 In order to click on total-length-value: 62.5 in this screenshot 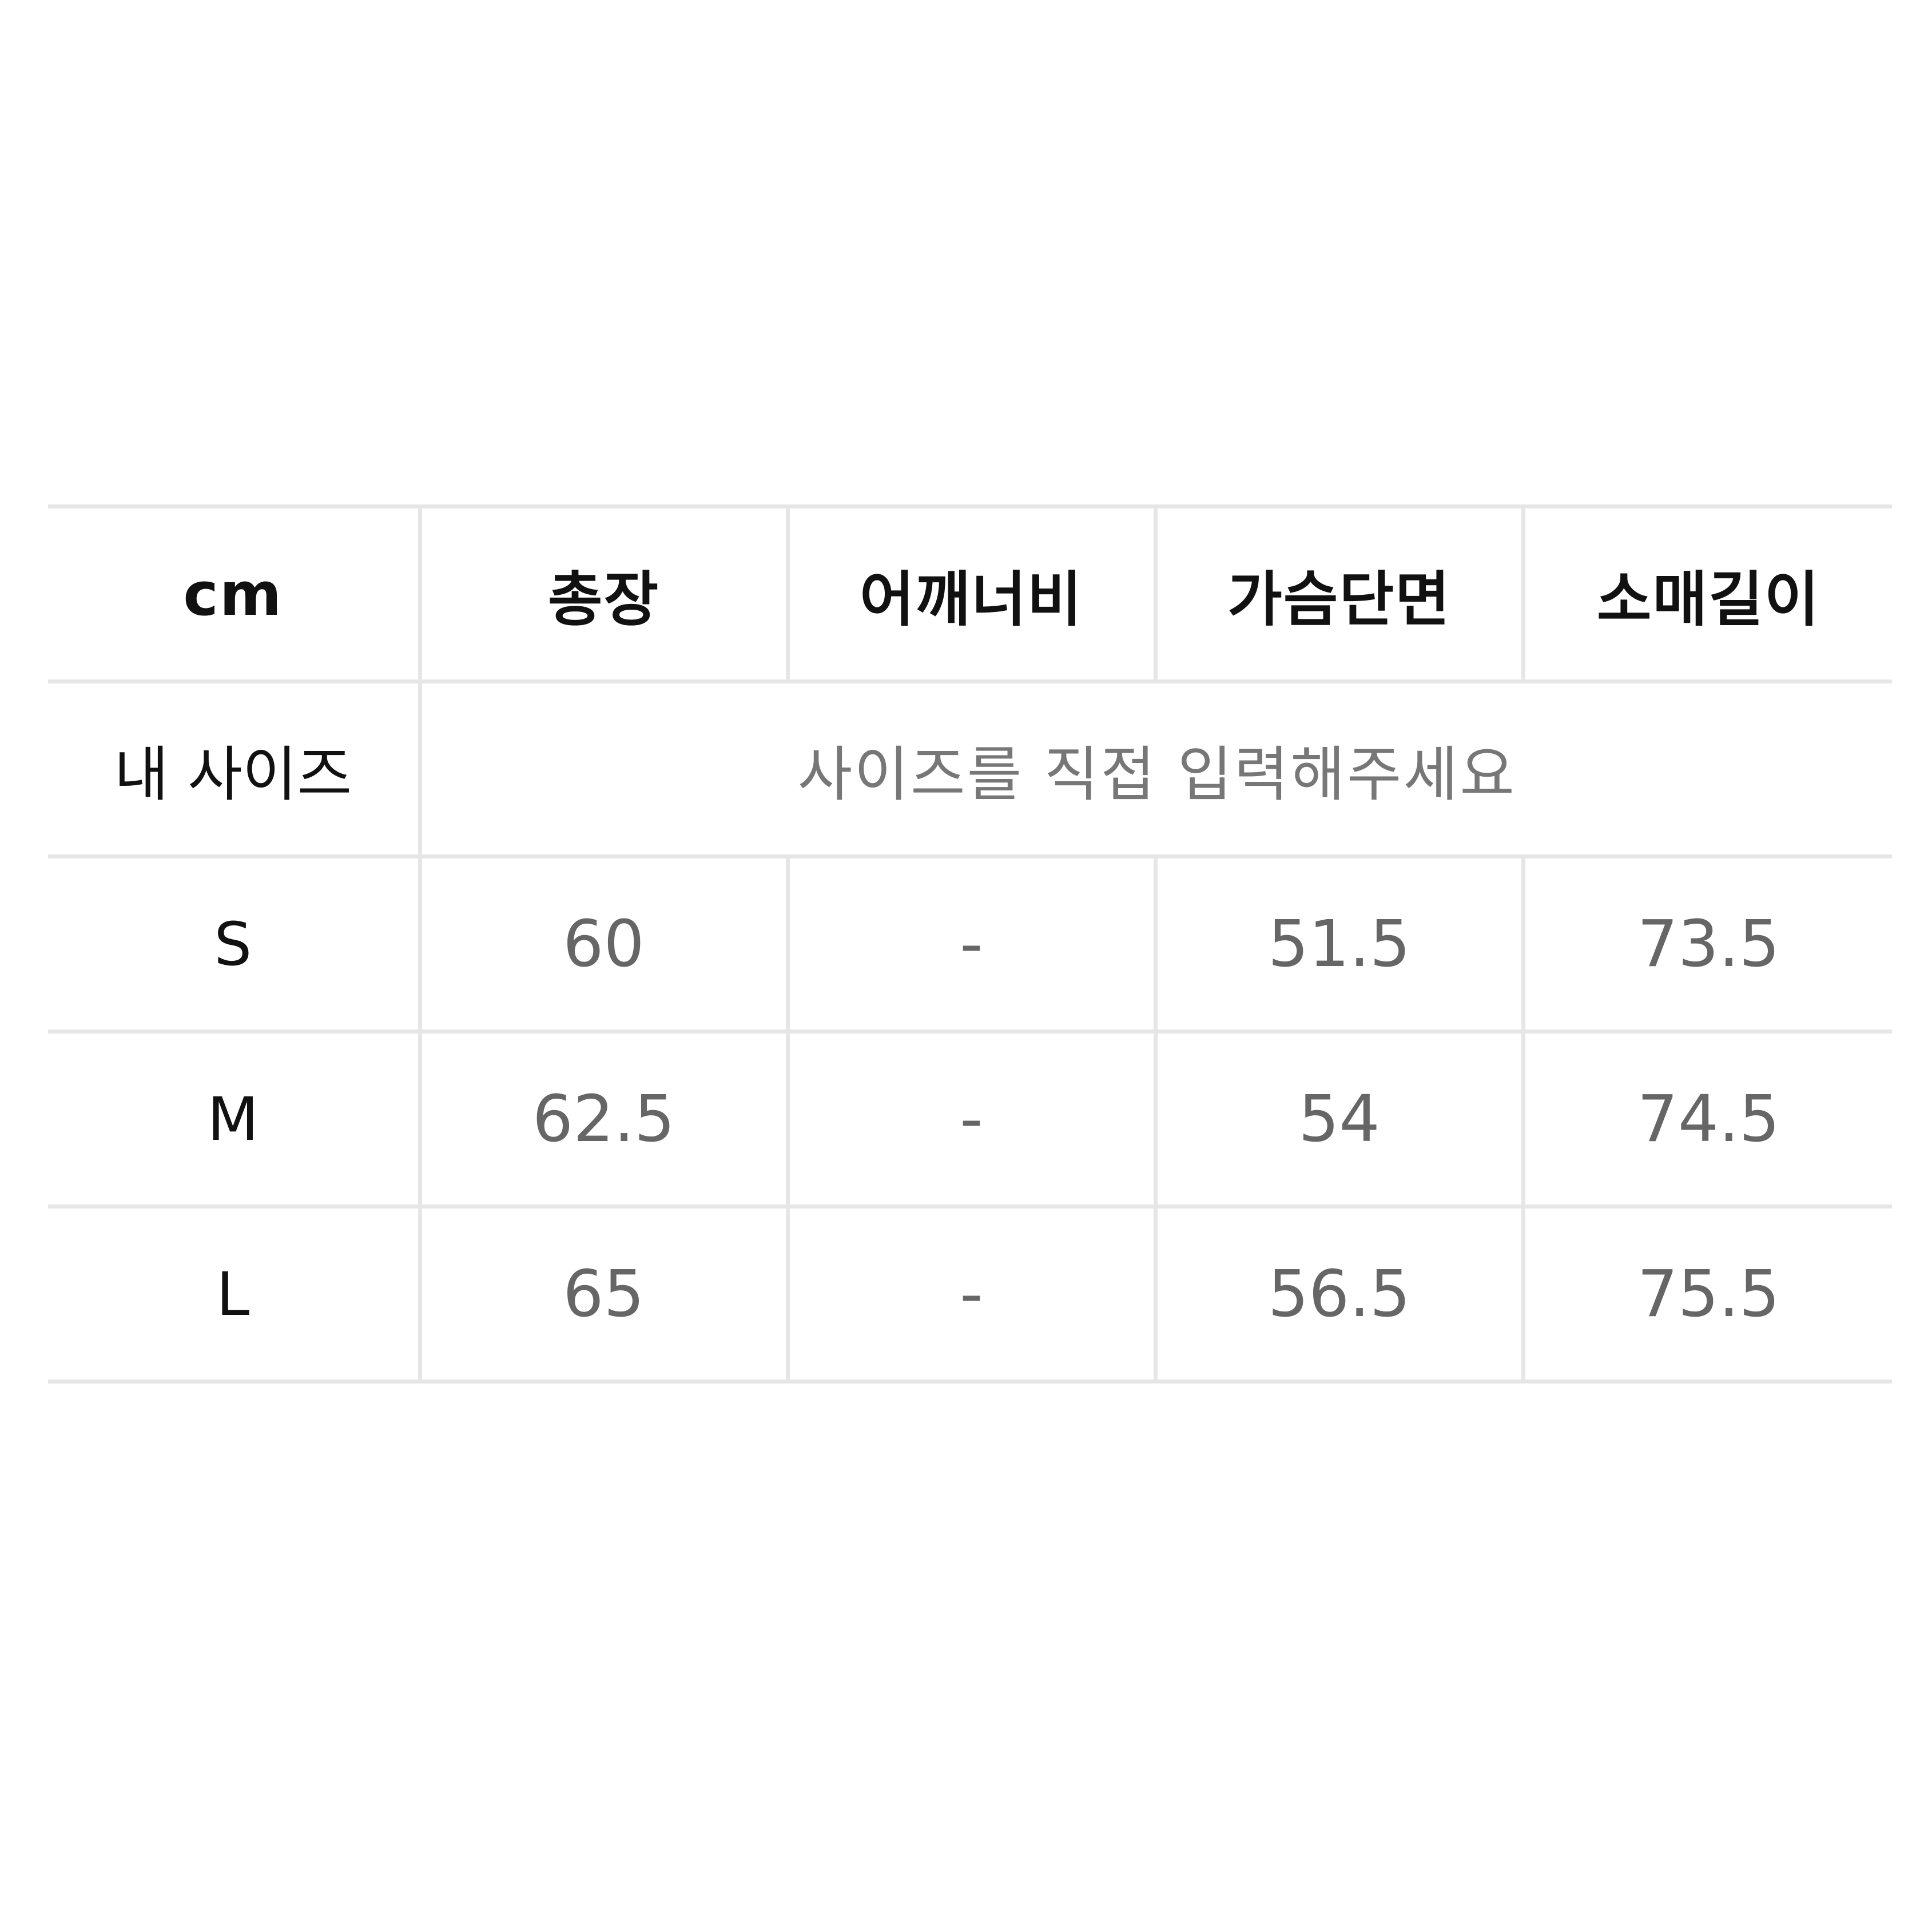, I will do `click(604, 1119)`.